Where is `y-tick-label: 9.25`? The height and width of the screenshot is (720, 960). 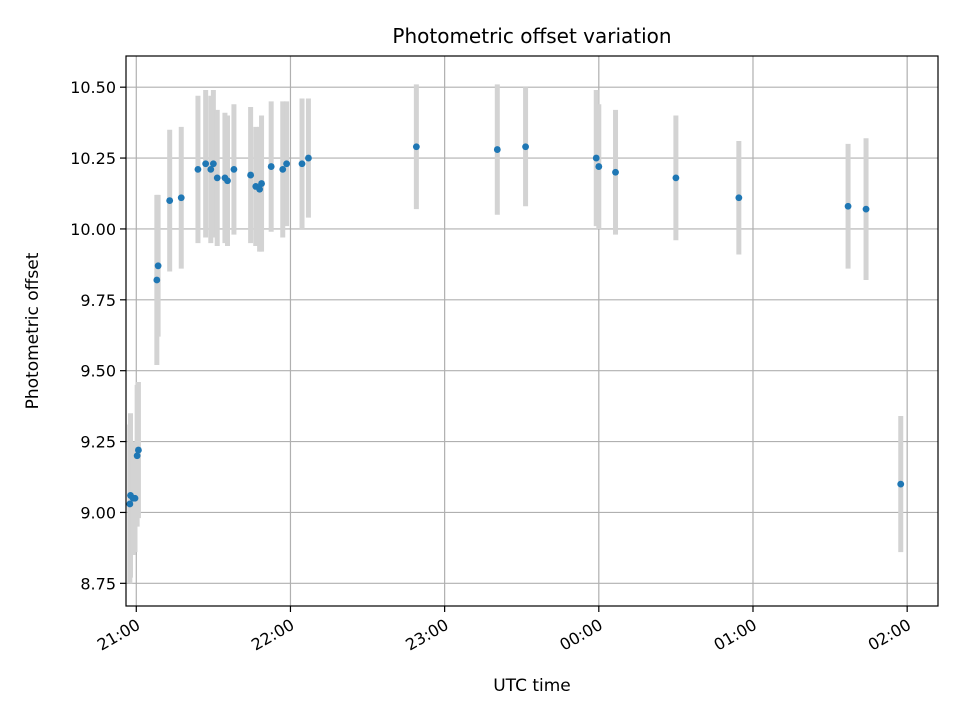 y-tick-label: 9.25 is located at coordinates (98, 442).